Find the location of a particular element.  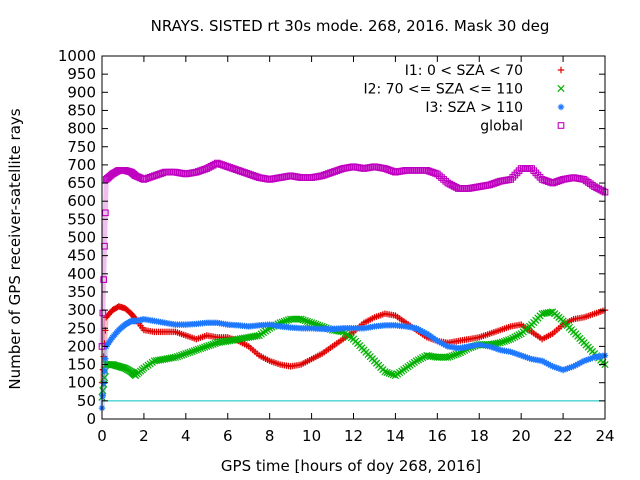

y-tick-label-20: 1000 is located at coordinates (77, 56).